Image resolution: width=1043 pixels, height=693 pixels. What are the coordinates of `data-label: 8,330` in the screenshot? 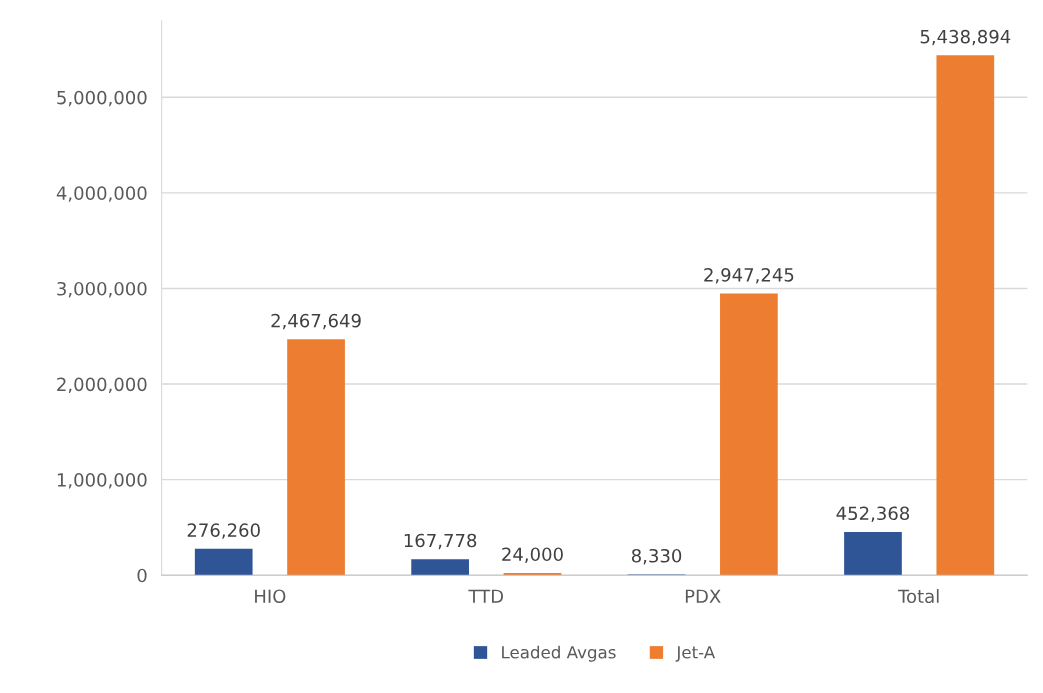 It's located at (656, 556).